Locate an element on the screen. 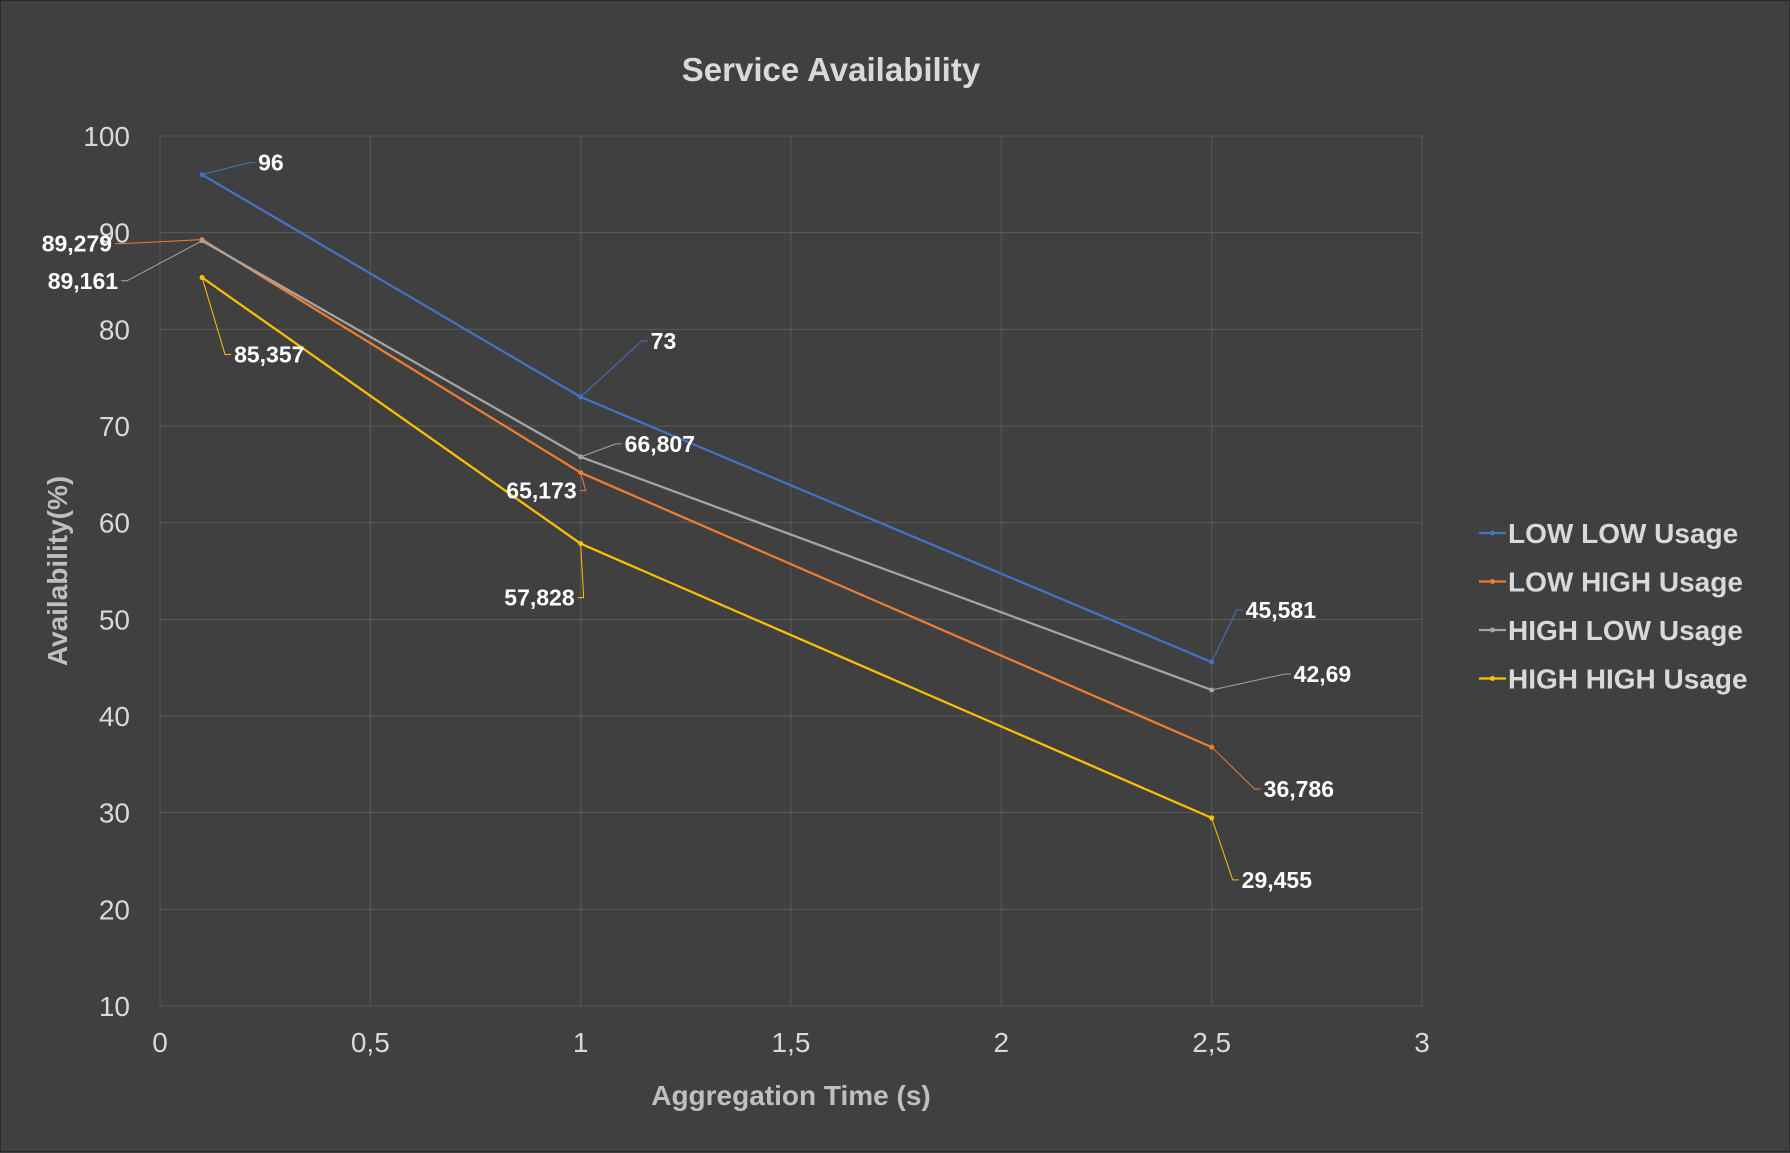 The image size is (1790, 1153). data-label: 65,173 is located at coordinates (541, 491).